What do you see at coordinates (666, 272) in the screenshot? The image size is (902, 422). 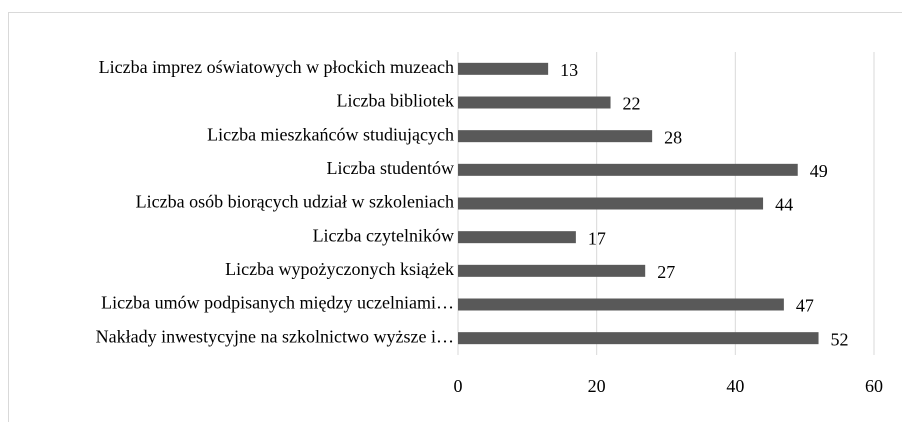 I see `value-label: 27` at bounding box center [666, 272].